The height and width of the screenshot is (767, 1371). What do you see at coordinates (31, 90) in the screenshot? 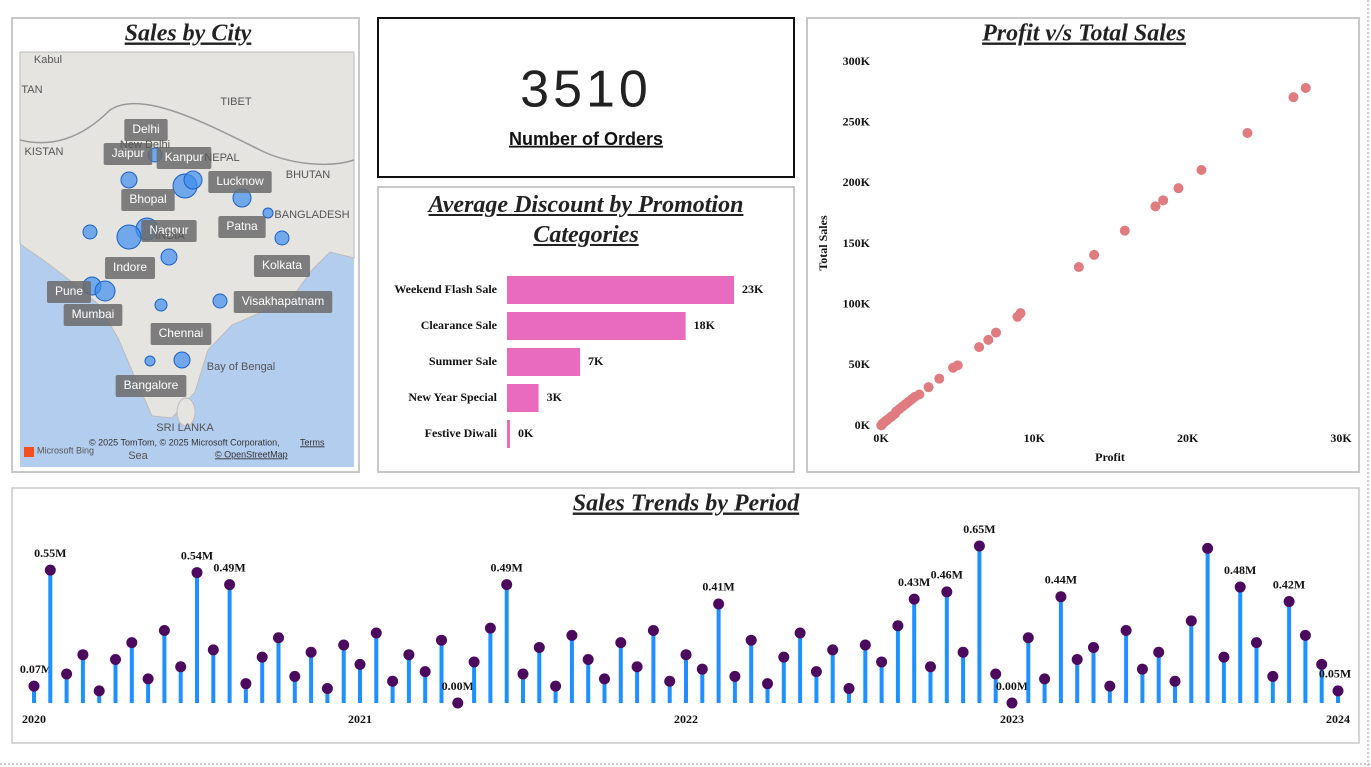
I see `place-label: TAN` at bounding box center [31, 90].